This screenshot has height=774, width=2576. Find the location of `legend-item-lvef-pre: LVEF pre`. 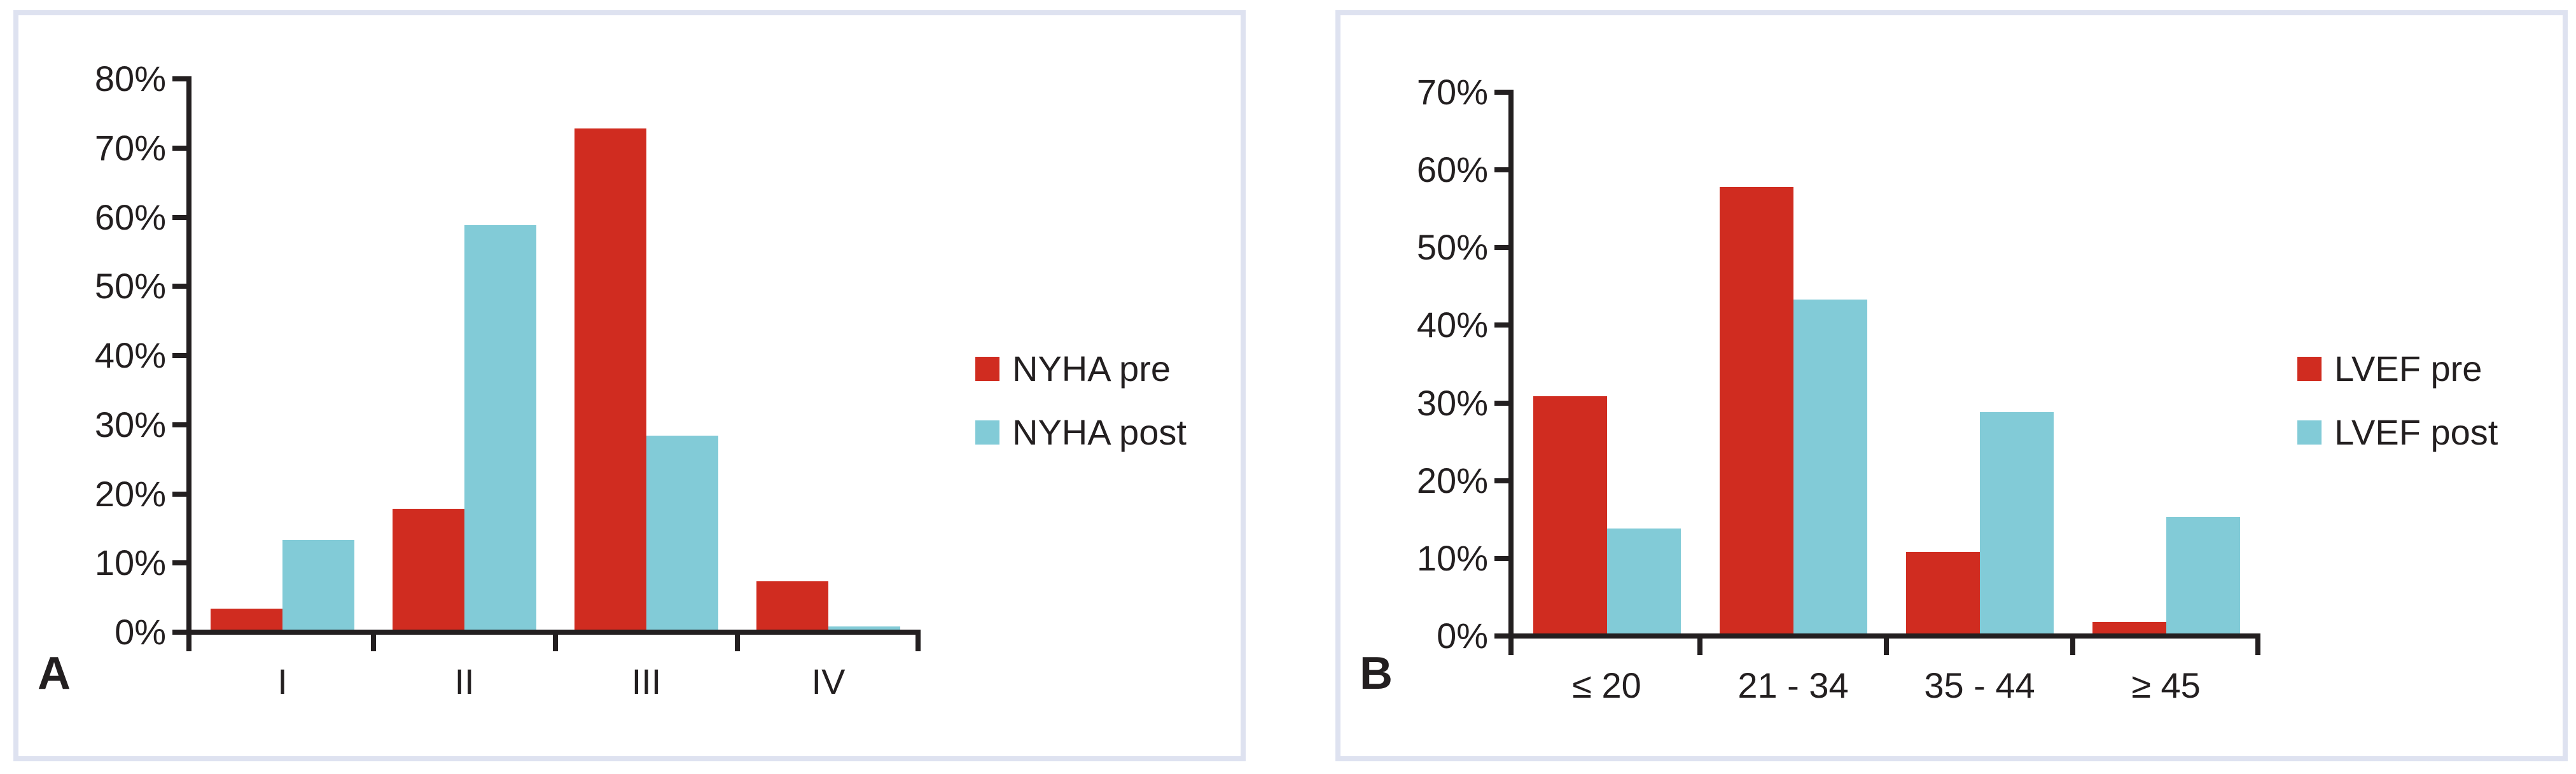

legend-item-lvef-pre: LVEF pre is located at coordinates (2397, 369).